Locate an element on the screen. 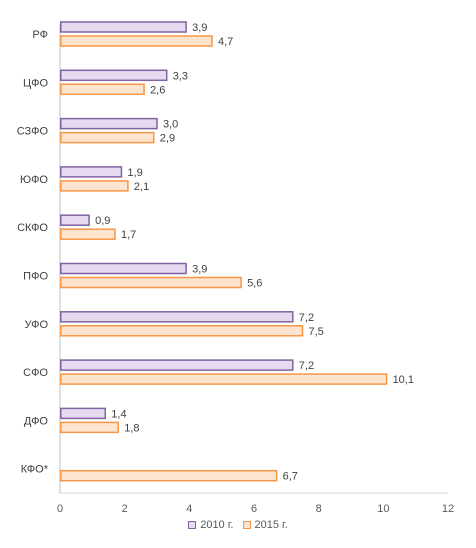 Image resolution: width=476 pixels, height=548 pixels. x-tick-label: 6 is located at coordinates (254, 509).